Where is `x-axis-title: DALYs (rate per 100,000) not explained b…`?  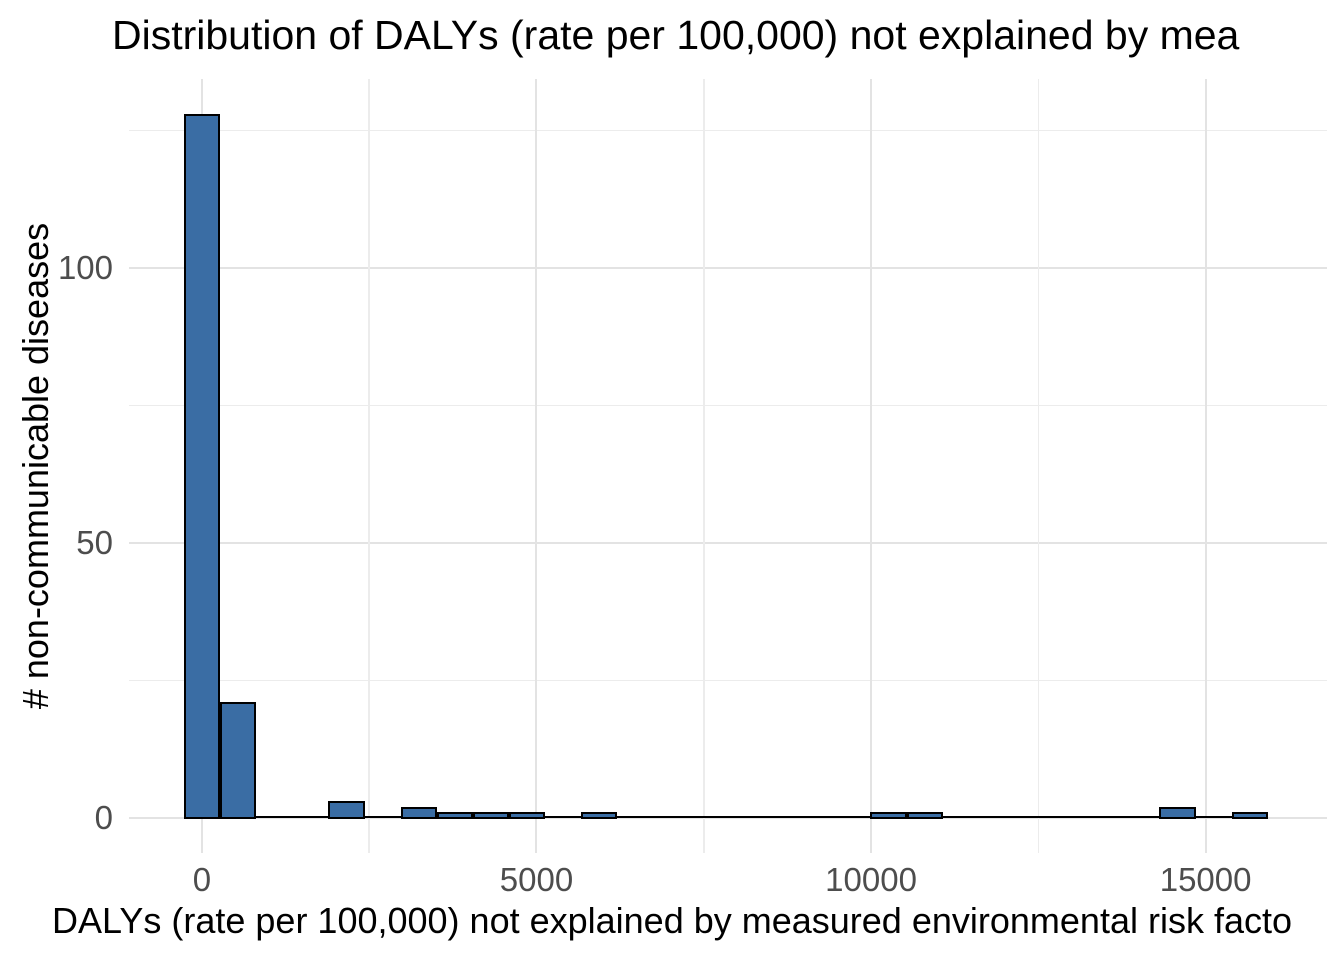
x-axis-title: DALYs (rate per 100,000) not explained b… is located at coordinates (672, 920).